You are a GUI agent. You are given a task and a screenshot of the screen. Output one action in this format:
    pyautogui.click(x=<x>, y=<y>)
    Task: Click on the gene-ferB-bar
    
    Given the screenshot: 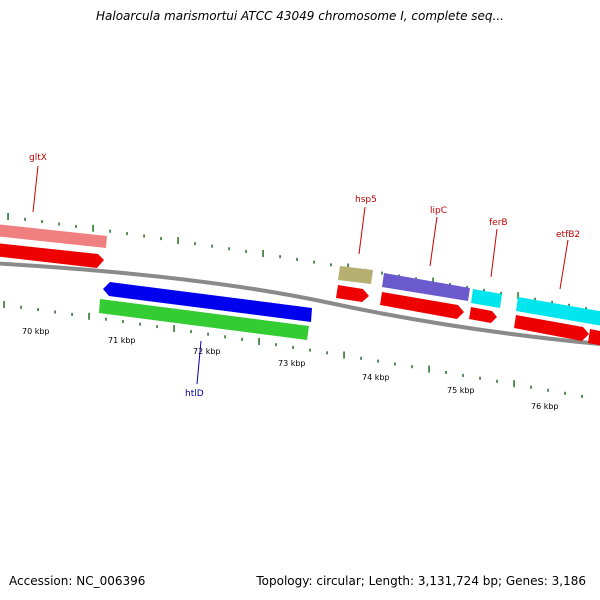 What is the action you would take?
    pyautogui.click(x=486, y=298)
    